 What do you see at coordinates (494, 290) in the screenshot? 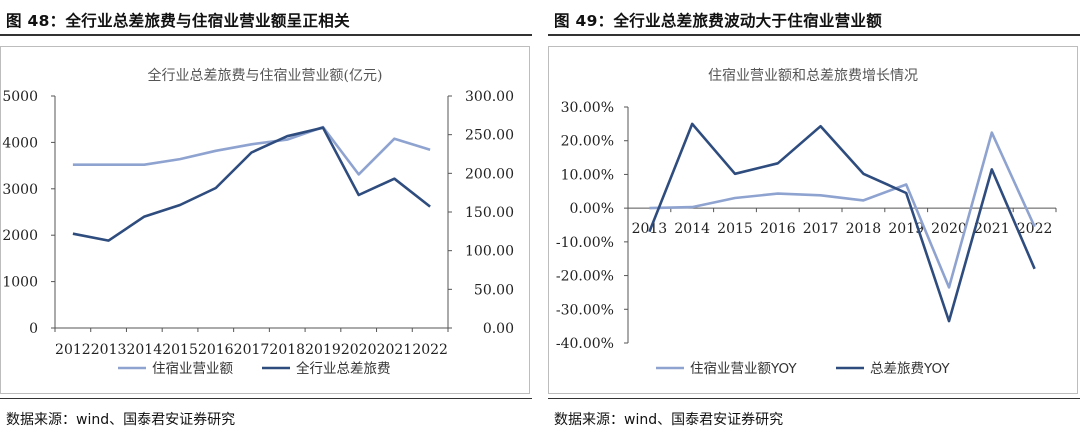
I see `y-right-tick-label: 50.00` at bounding box center [494, 290].